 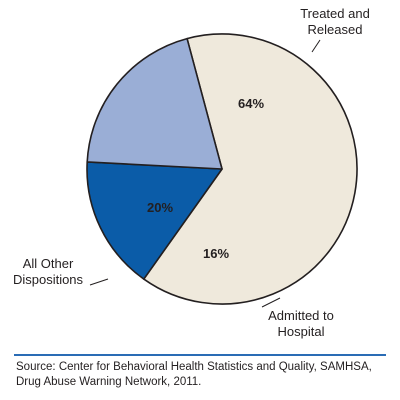 I want to click on category-label-line: Hospital, so click(x=301, y=331).